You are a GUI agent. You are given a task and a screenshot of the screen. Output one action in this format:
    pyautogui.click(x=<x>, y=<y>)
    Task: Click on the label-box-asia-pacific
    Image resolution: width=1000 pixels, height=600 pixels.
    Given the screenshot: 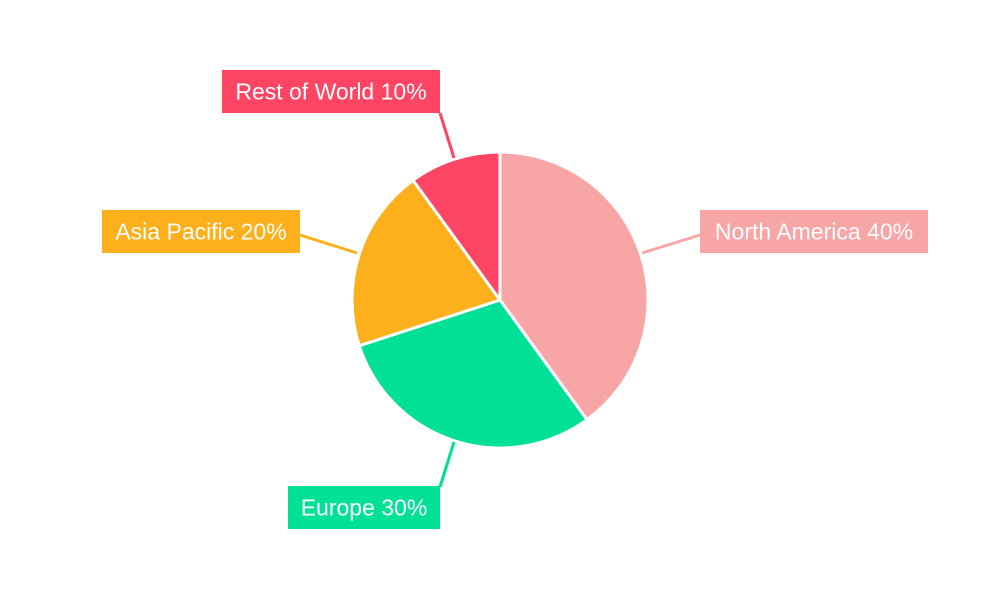 What is the action you would take?
    pyautogui.click(x=201, y=231)
    